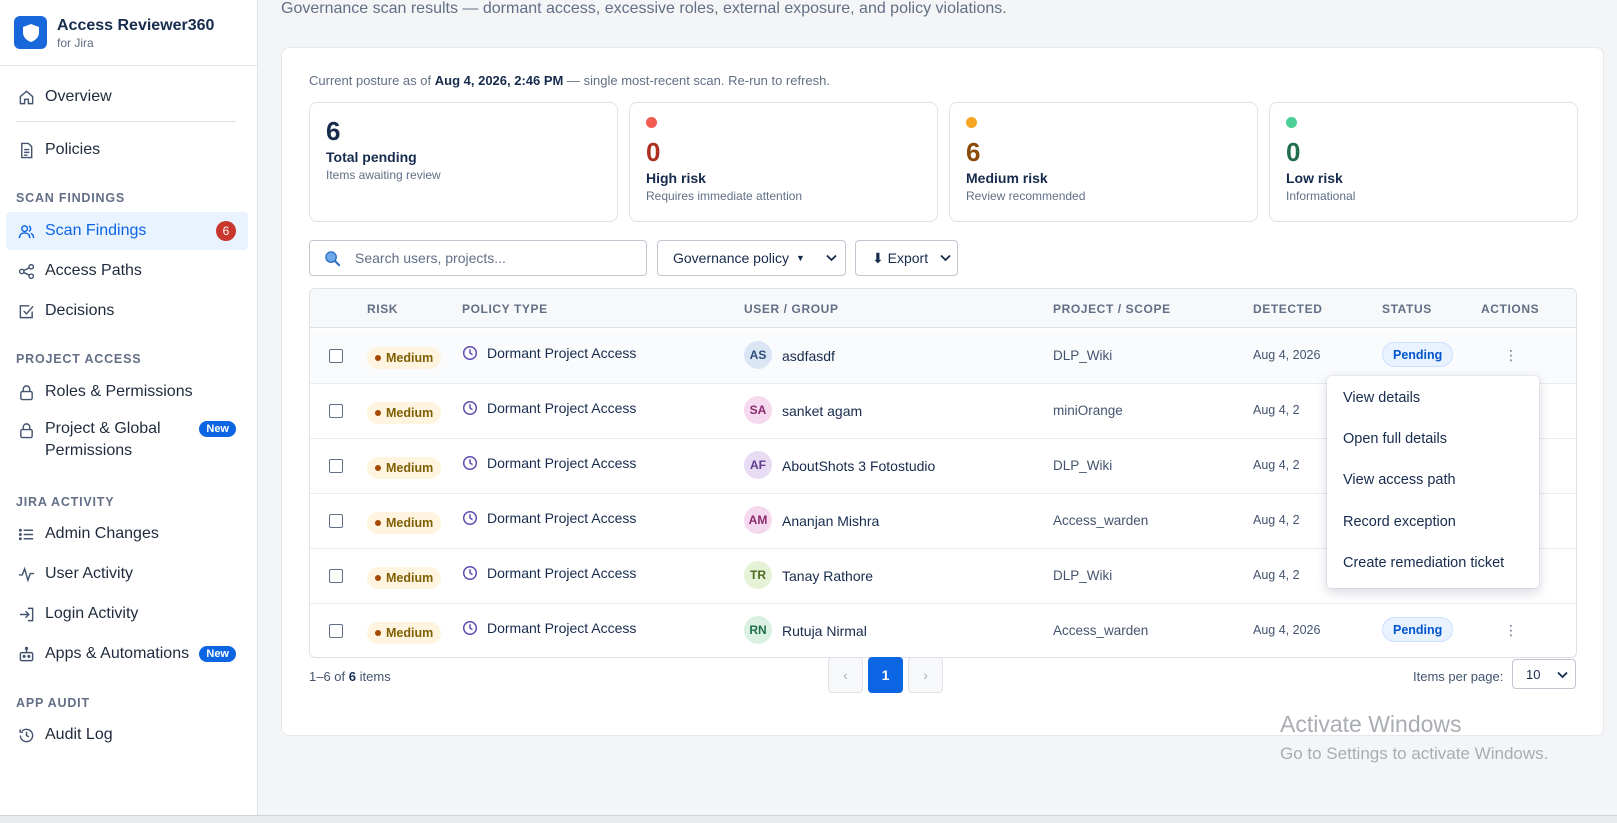  I want to click on sidebar-item-apps-automations: Apps & Automations New, so click(127, 654).